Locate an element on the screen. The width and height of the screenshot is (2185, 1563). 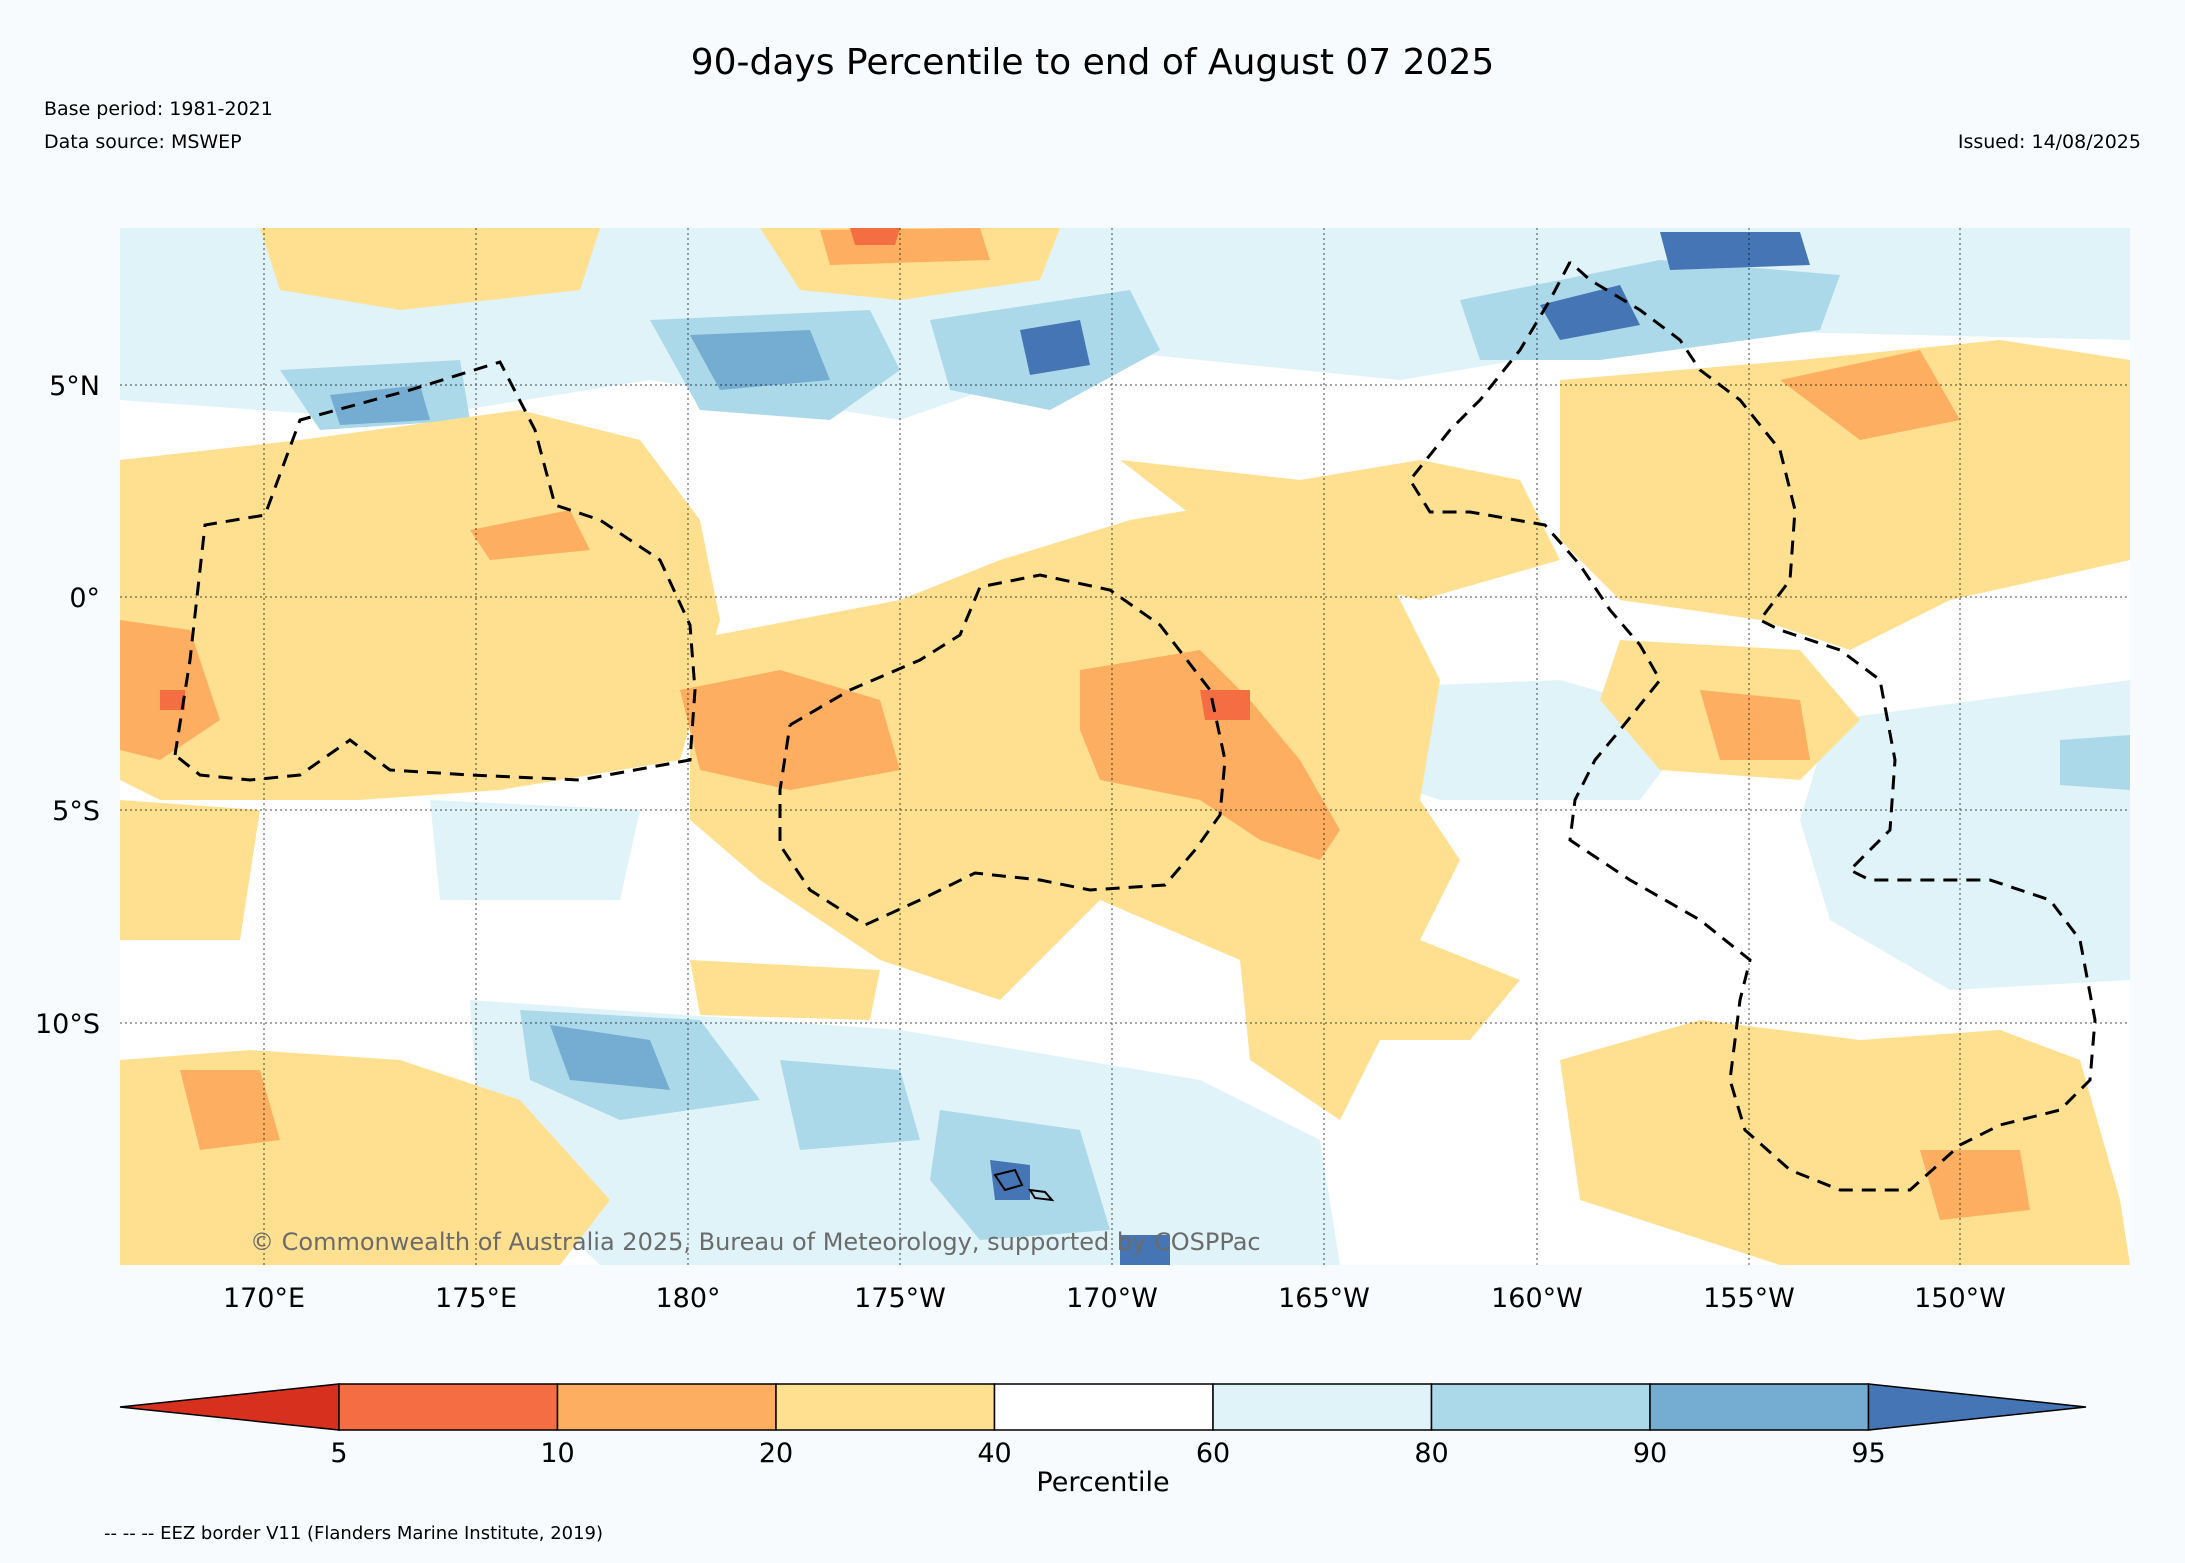
colorbar-tick-90: 90 is located at coordinates (1650, 1453).